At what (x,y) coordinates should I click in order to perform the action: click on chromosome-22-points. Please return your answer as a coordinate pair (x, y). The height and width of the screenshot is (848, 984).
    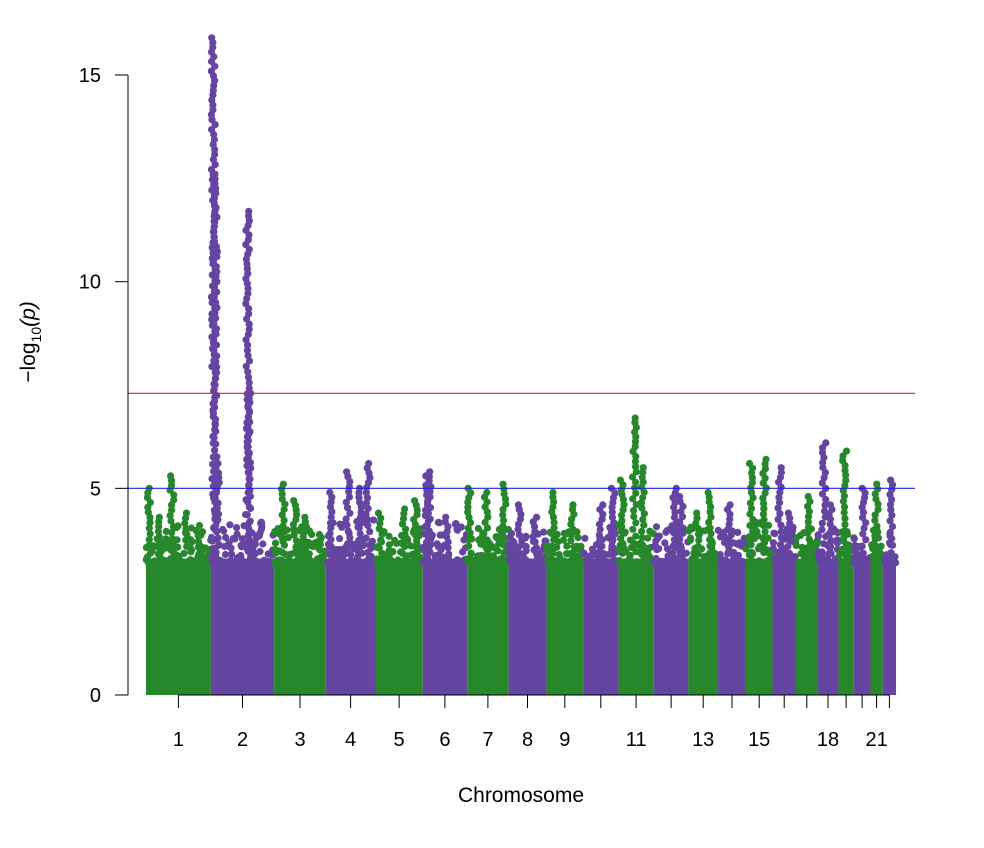
    Looking at the image, I should click on (890, 585).